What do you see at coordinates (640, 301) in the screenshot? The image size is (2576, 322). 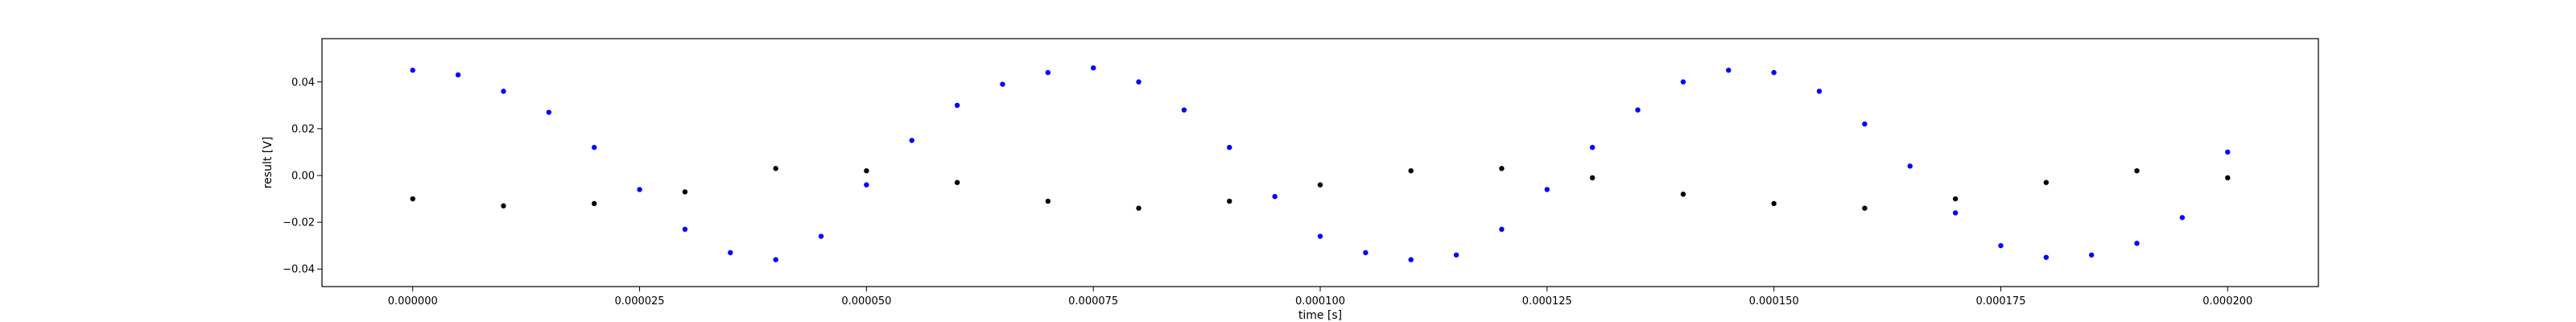 I see `x-tick-label: 0.000025` at bounding box center [640, 301].